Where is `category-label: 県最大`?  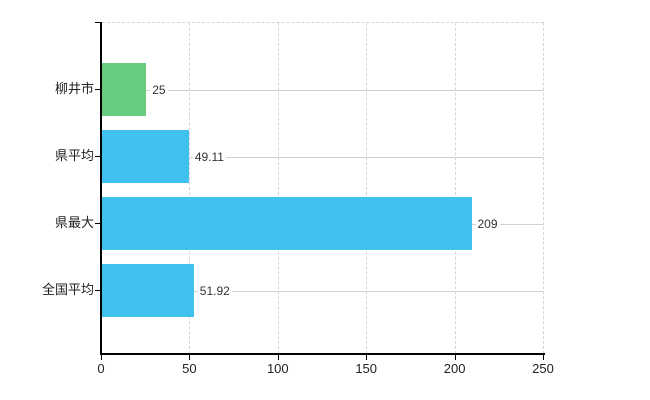 category-label: 県最大 is located at coordinates (74, 222).